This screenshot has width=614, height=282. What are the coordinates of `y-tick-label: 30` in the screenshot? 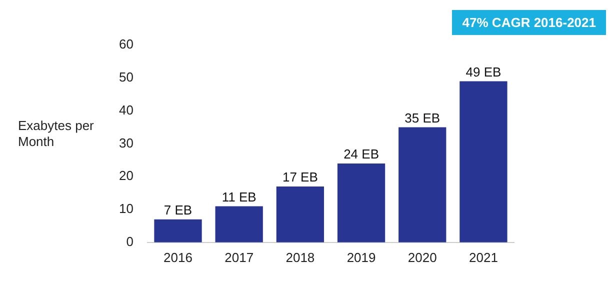 It's located at (126, 142).